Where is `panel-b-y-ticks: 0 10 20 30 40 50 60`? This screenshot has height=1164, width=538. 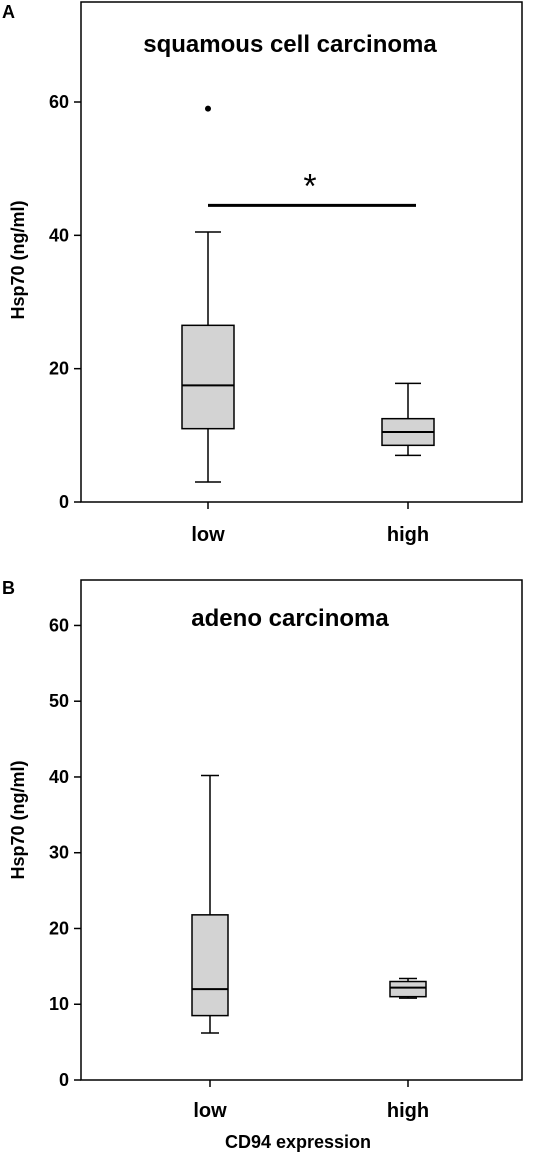 panel-b-y-ticks: 0 10 20 30 40 50 60 is located at coordinates (65, 852).